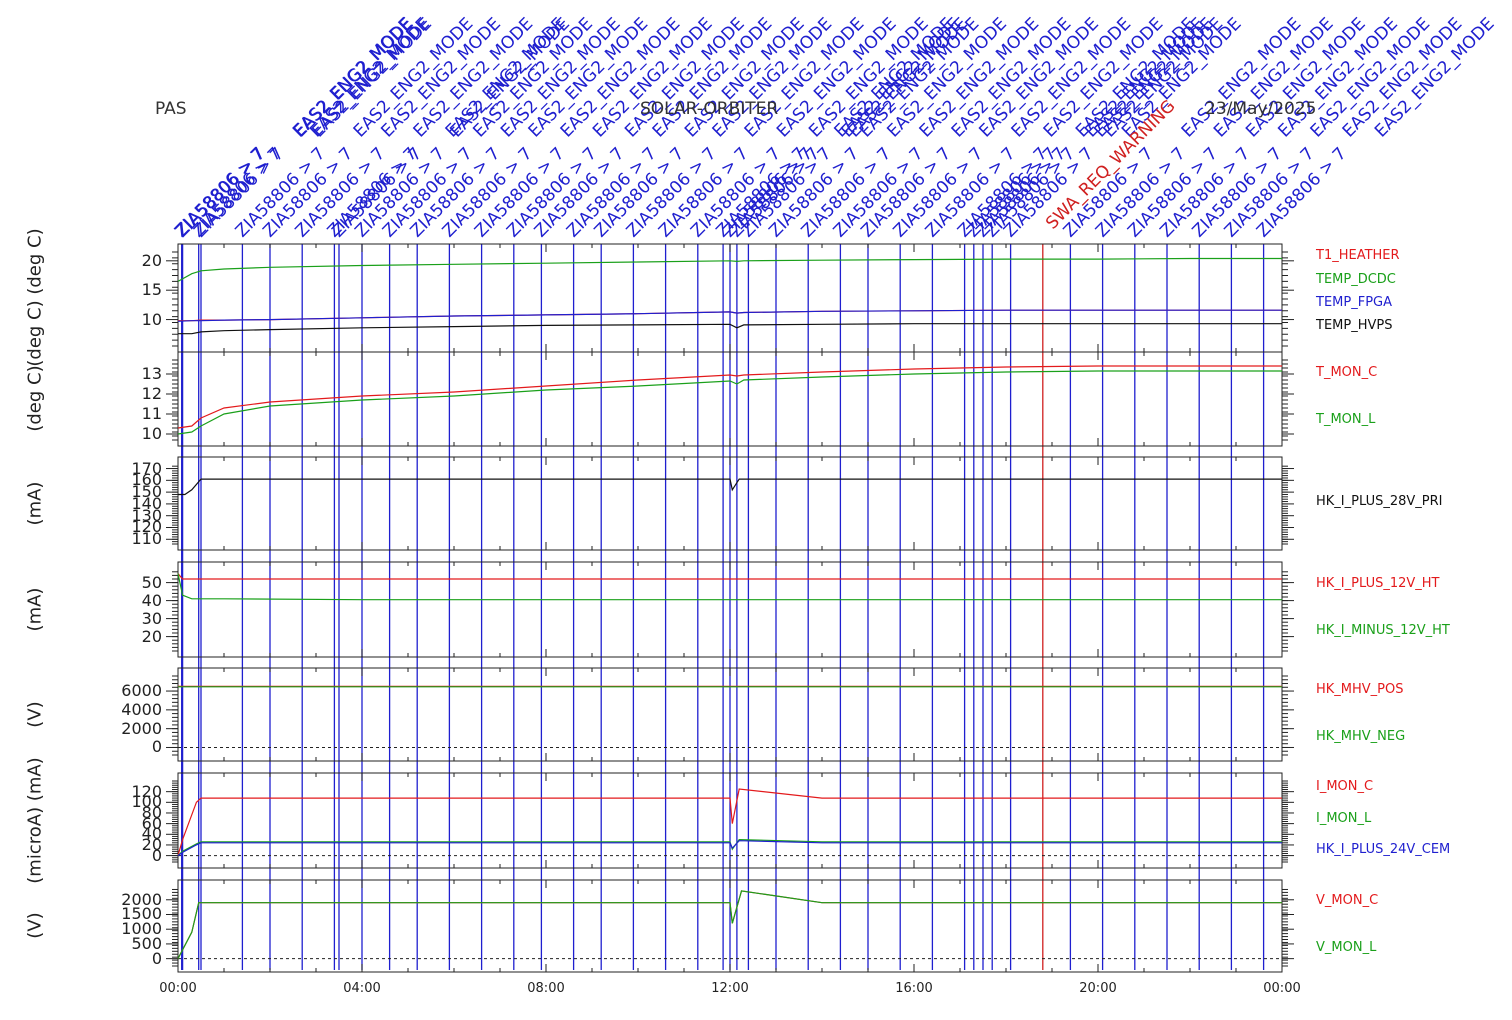  Describe the element at coordinates (151, 373) in the screenshot. I see `y-tick-label: 13` at that location.